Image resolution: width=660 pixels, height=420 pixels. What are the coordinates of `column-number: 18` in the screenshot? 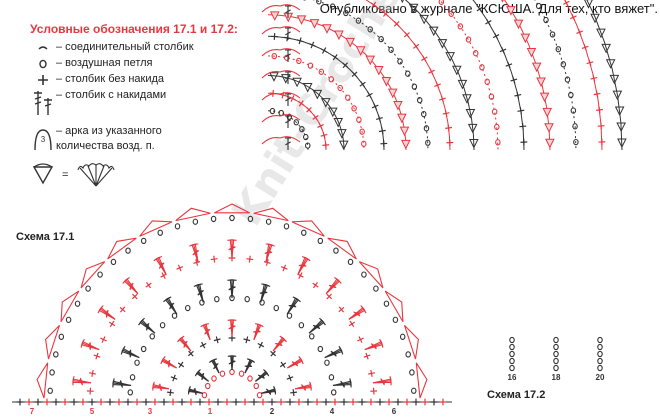 It's located at (556, 377).